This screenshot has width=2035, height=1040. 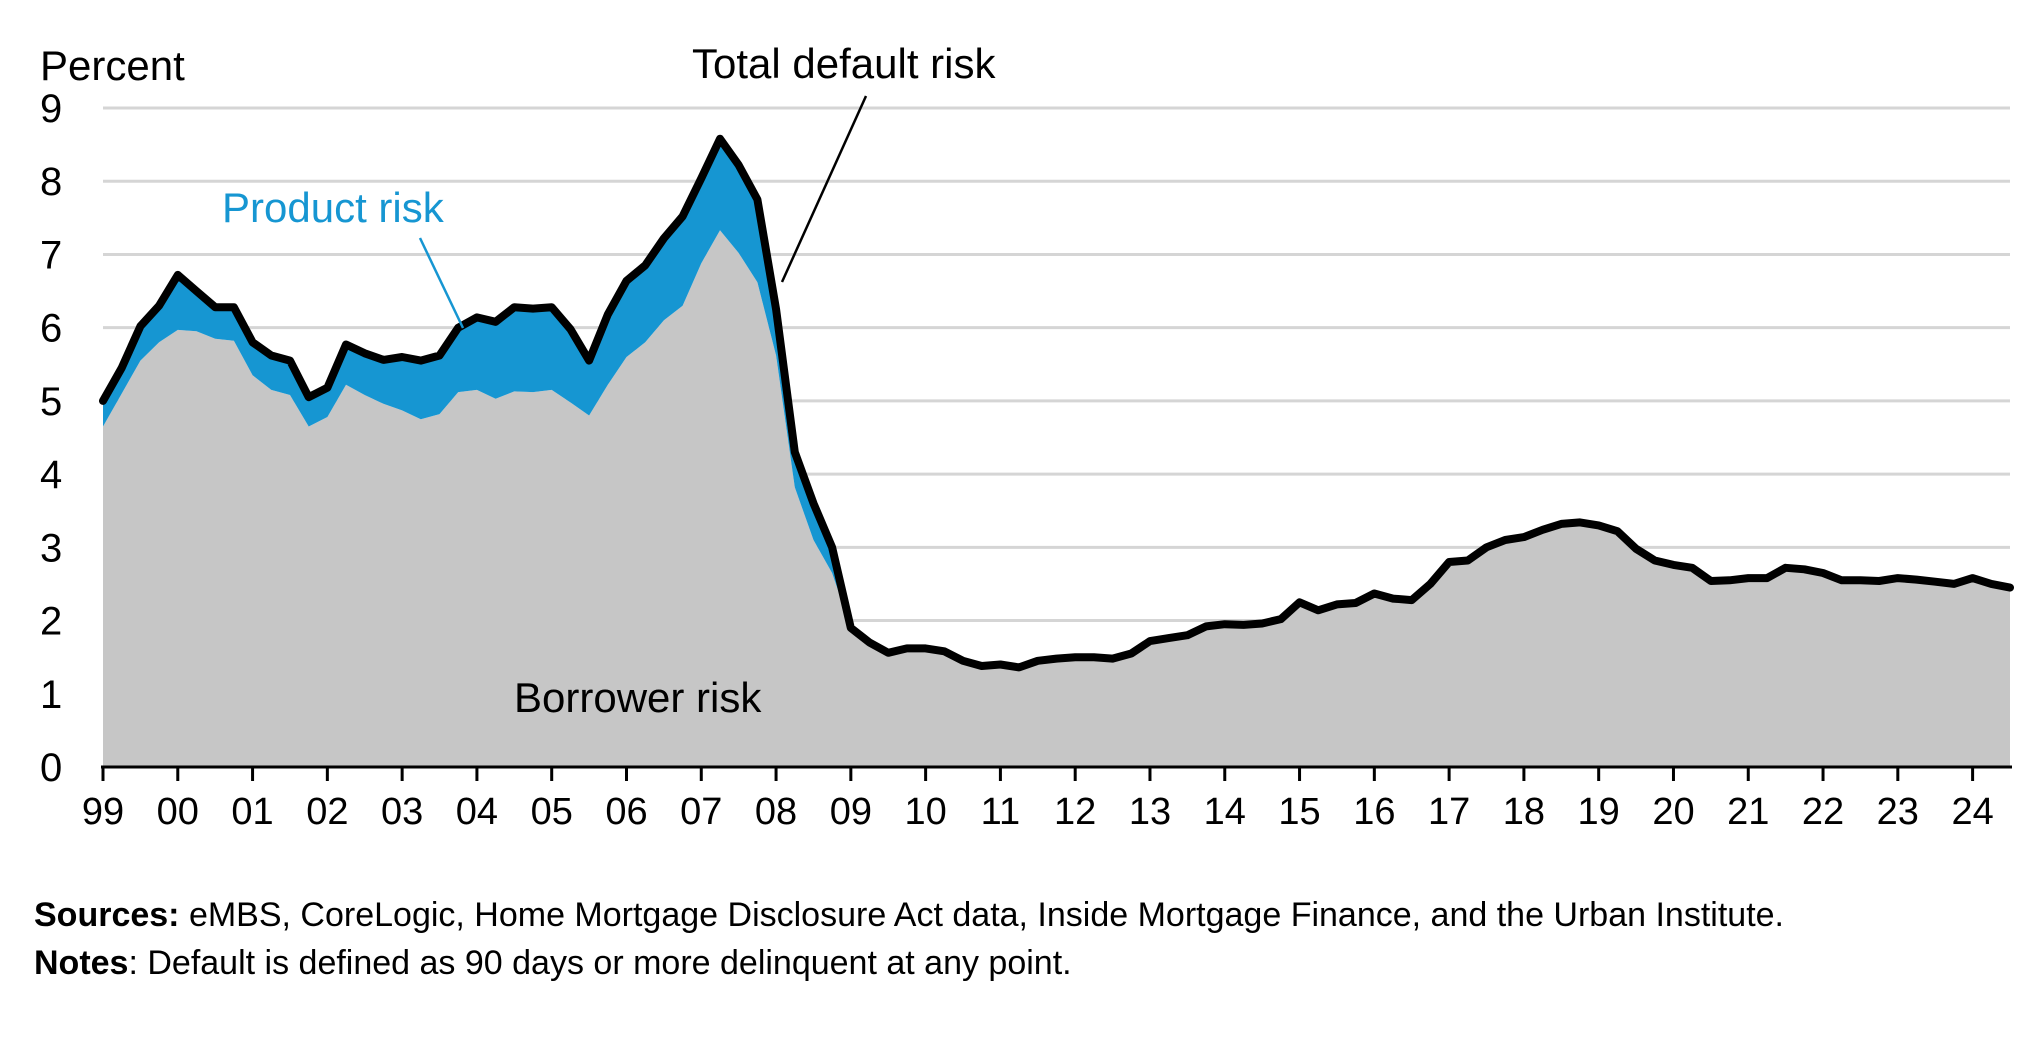 What do you see at coordinates (776, 812) in the screenshot?
I see `x-tick-label: 08` at bounding box center [776, 812].